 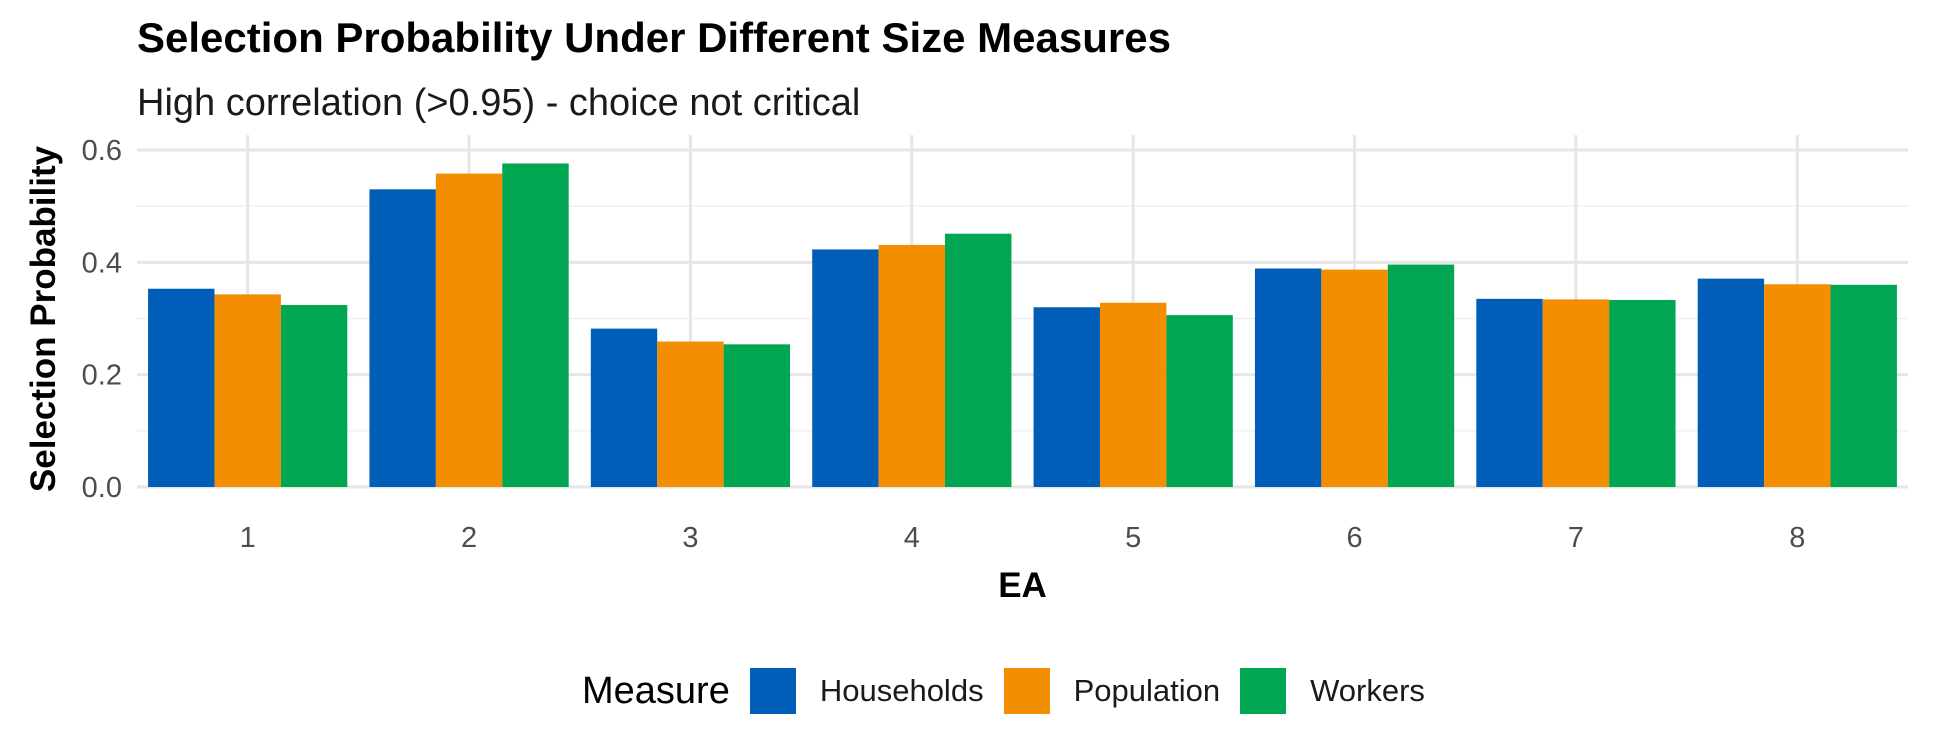 I want to click on legend-item-population: Population, so click(x=1112, y=691).